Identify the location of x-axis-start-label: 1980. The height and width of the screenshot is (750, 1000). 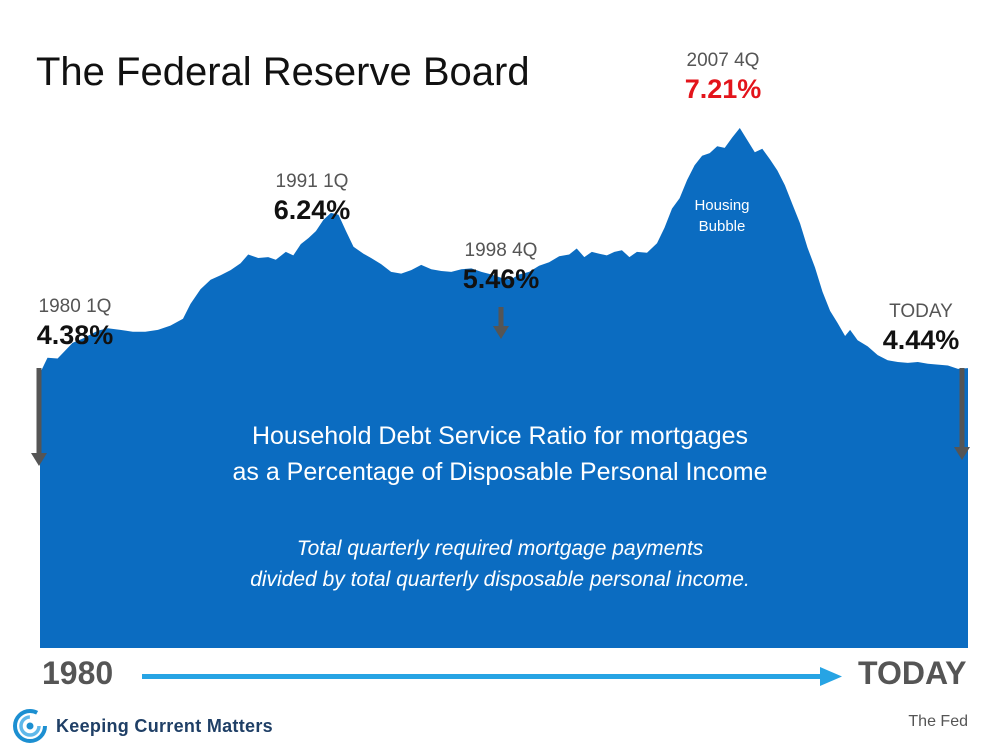
(78, 673).